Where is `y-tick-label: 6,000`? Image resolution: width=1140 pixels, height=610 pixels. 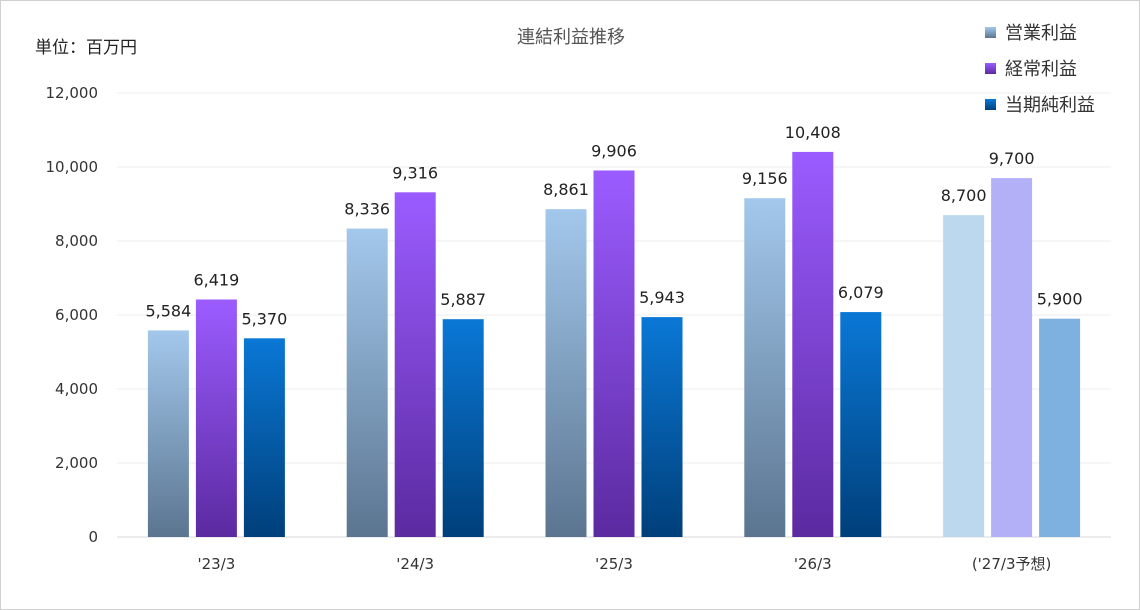 y-tick-label: 6,000 is located at coordinates (76, 315).